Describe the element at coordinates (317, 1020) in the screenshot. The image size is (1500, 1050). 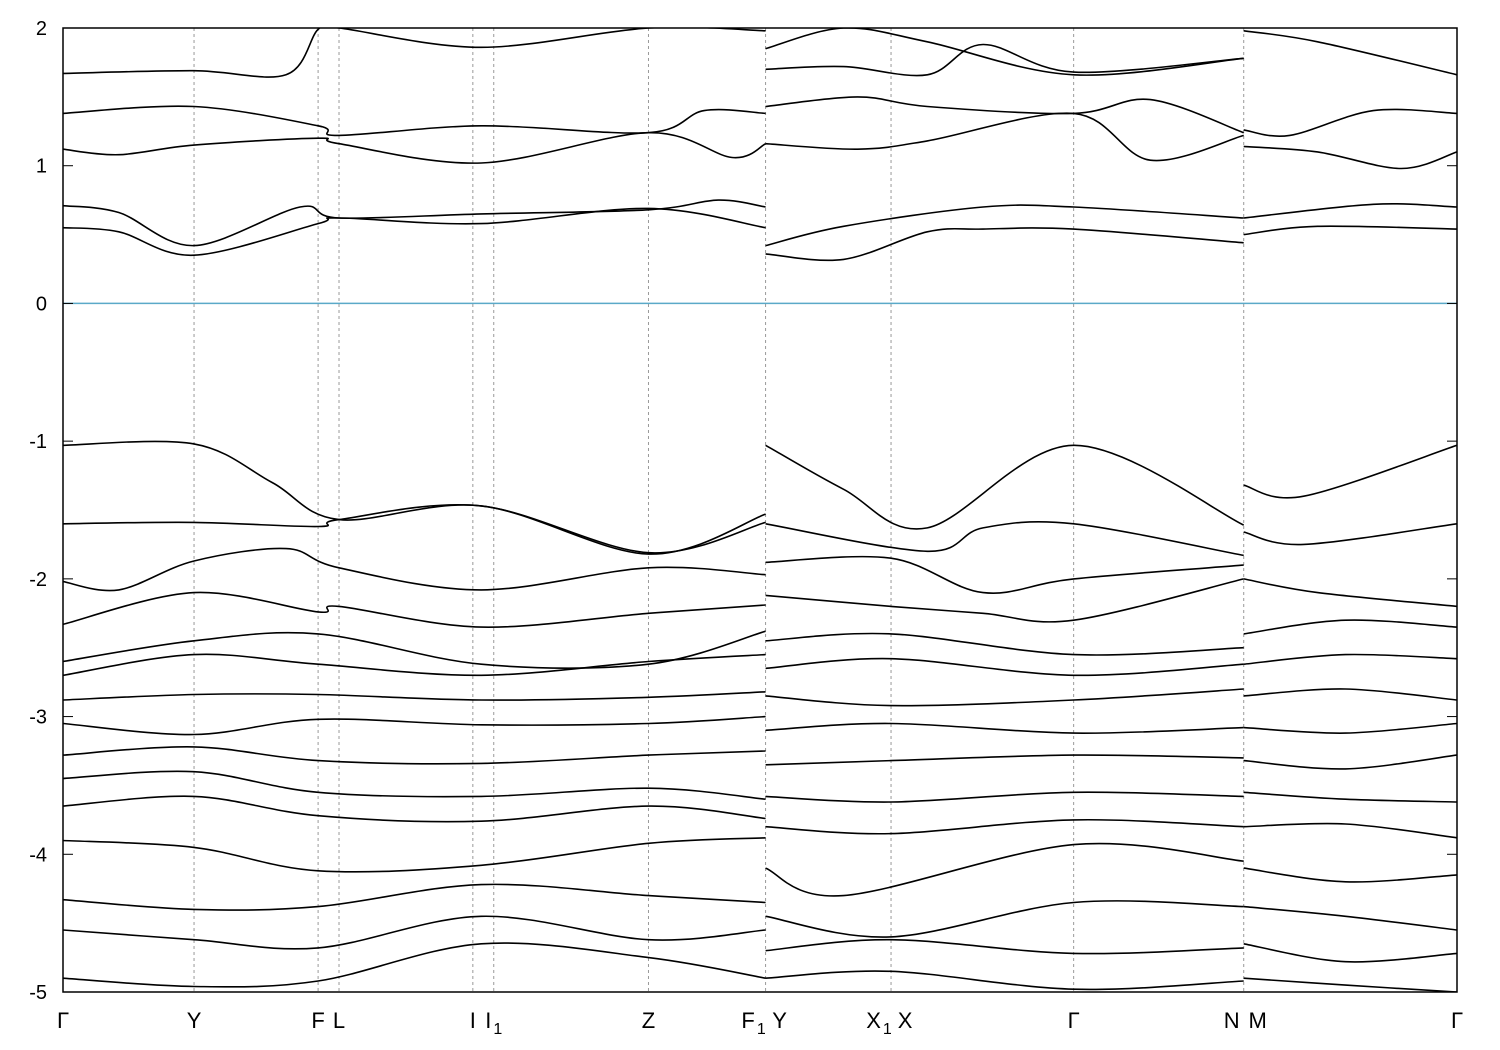
I see `kpoint-label: F` at that location.